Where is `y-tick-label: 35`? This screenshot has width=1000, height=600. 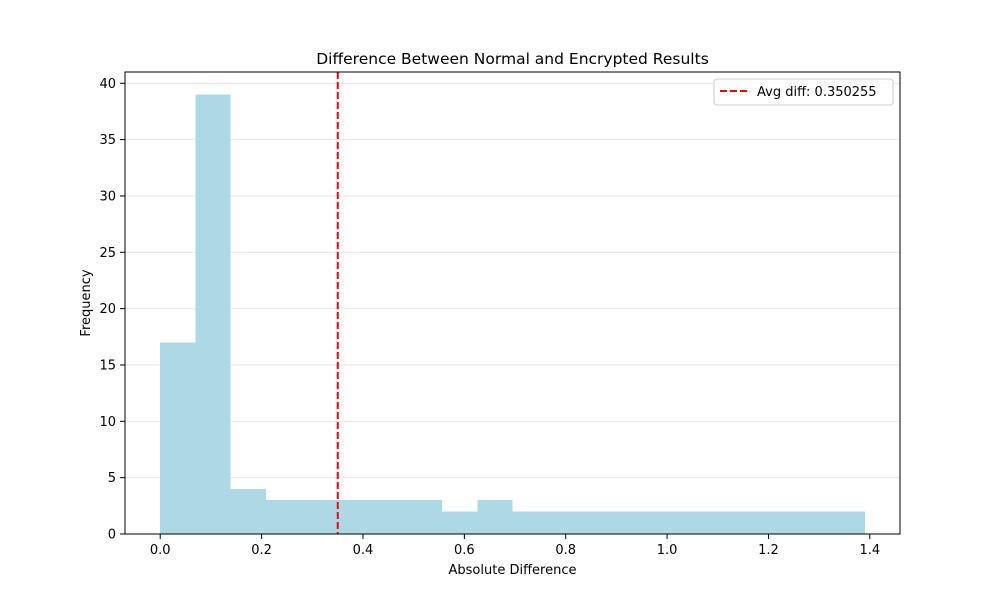
y-tick-label: 35 is located at coordinates (107, 140).